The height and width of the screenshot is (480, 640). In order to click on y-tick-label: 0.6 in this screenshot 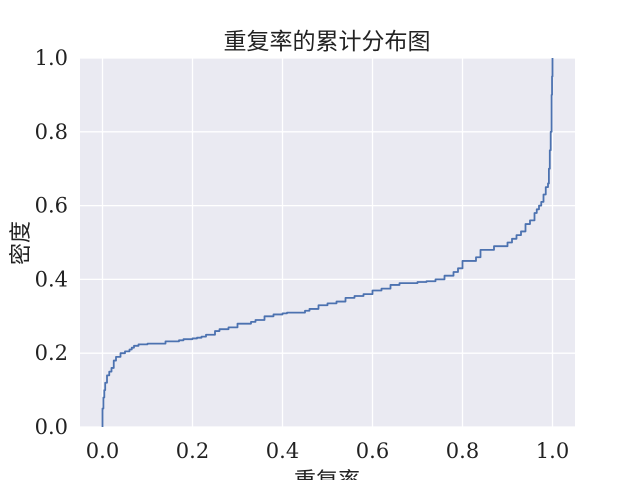, I will do `click(51, 206)`.